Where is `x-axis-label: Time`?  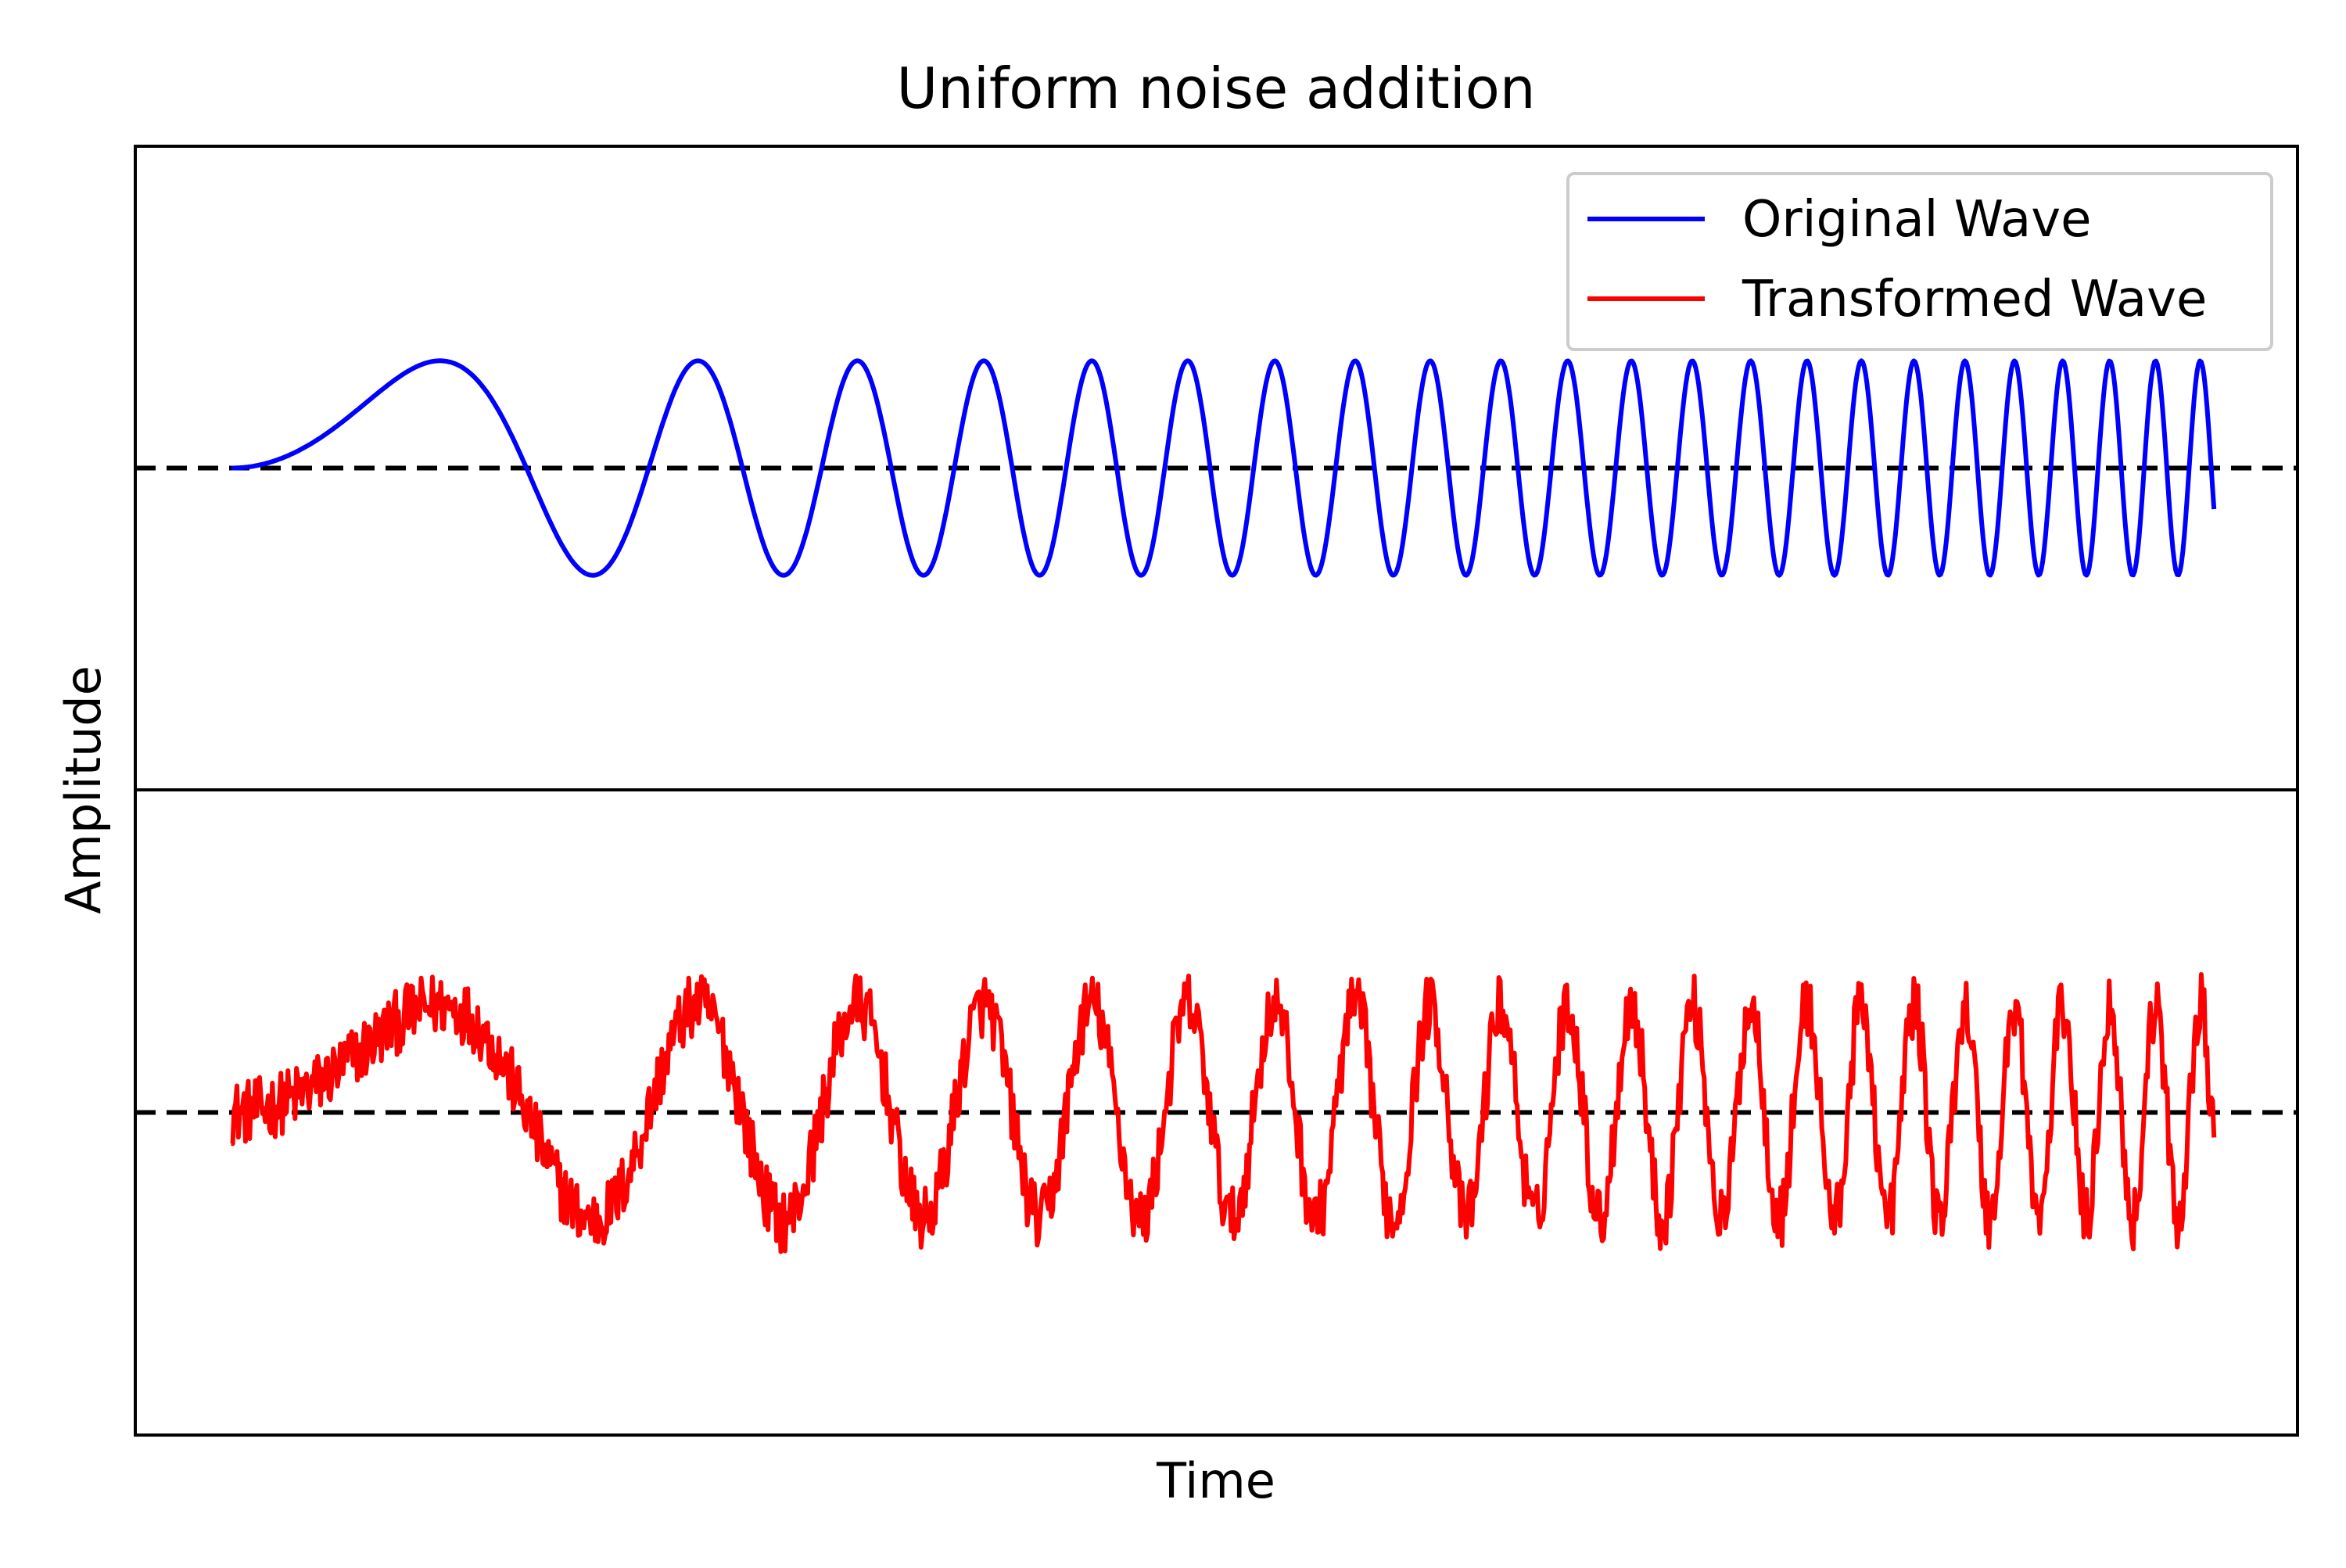 x-axis-label: Time is located at coordinates (1215, 1480).